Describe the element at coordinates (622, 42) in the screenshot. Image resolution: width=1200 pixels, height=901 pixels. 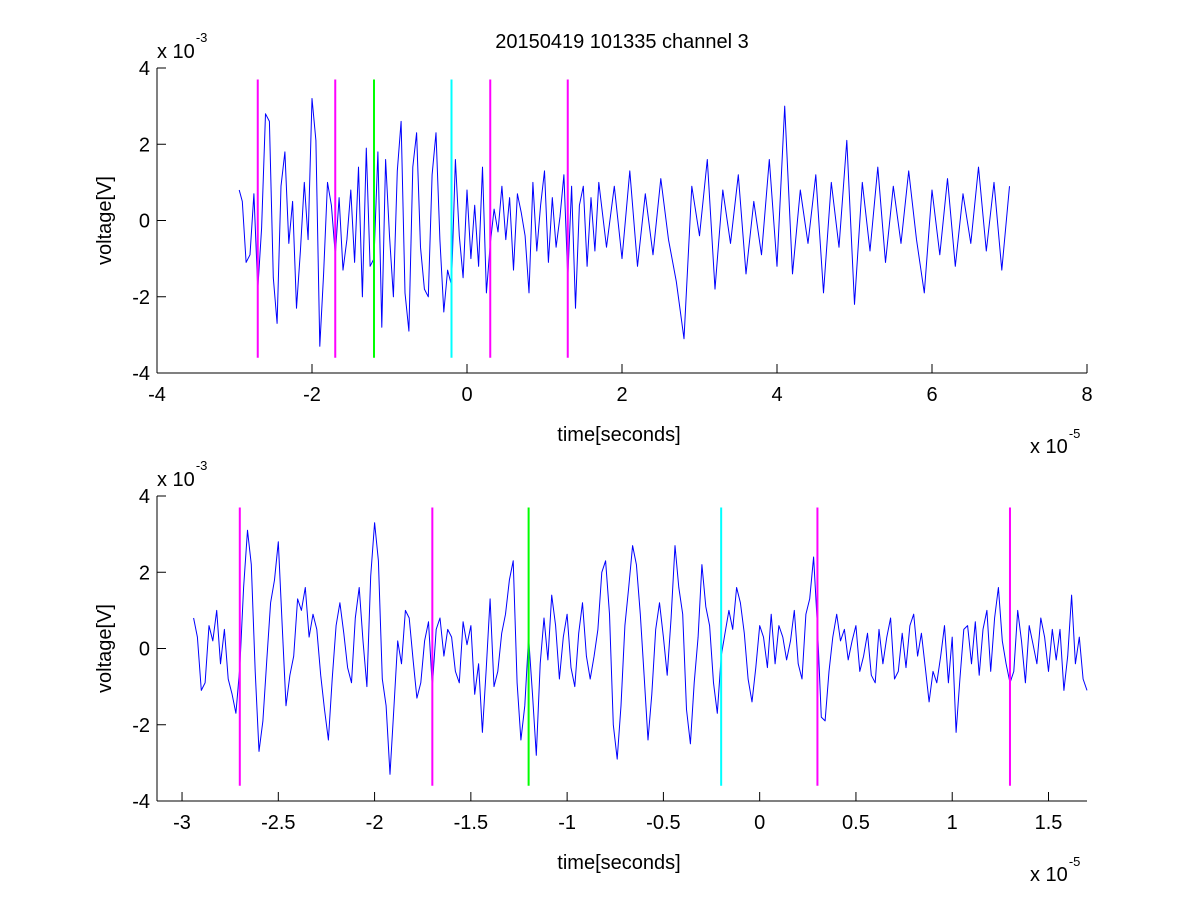
I see `chart-title: 20150419 101335 channel 3` at that location.